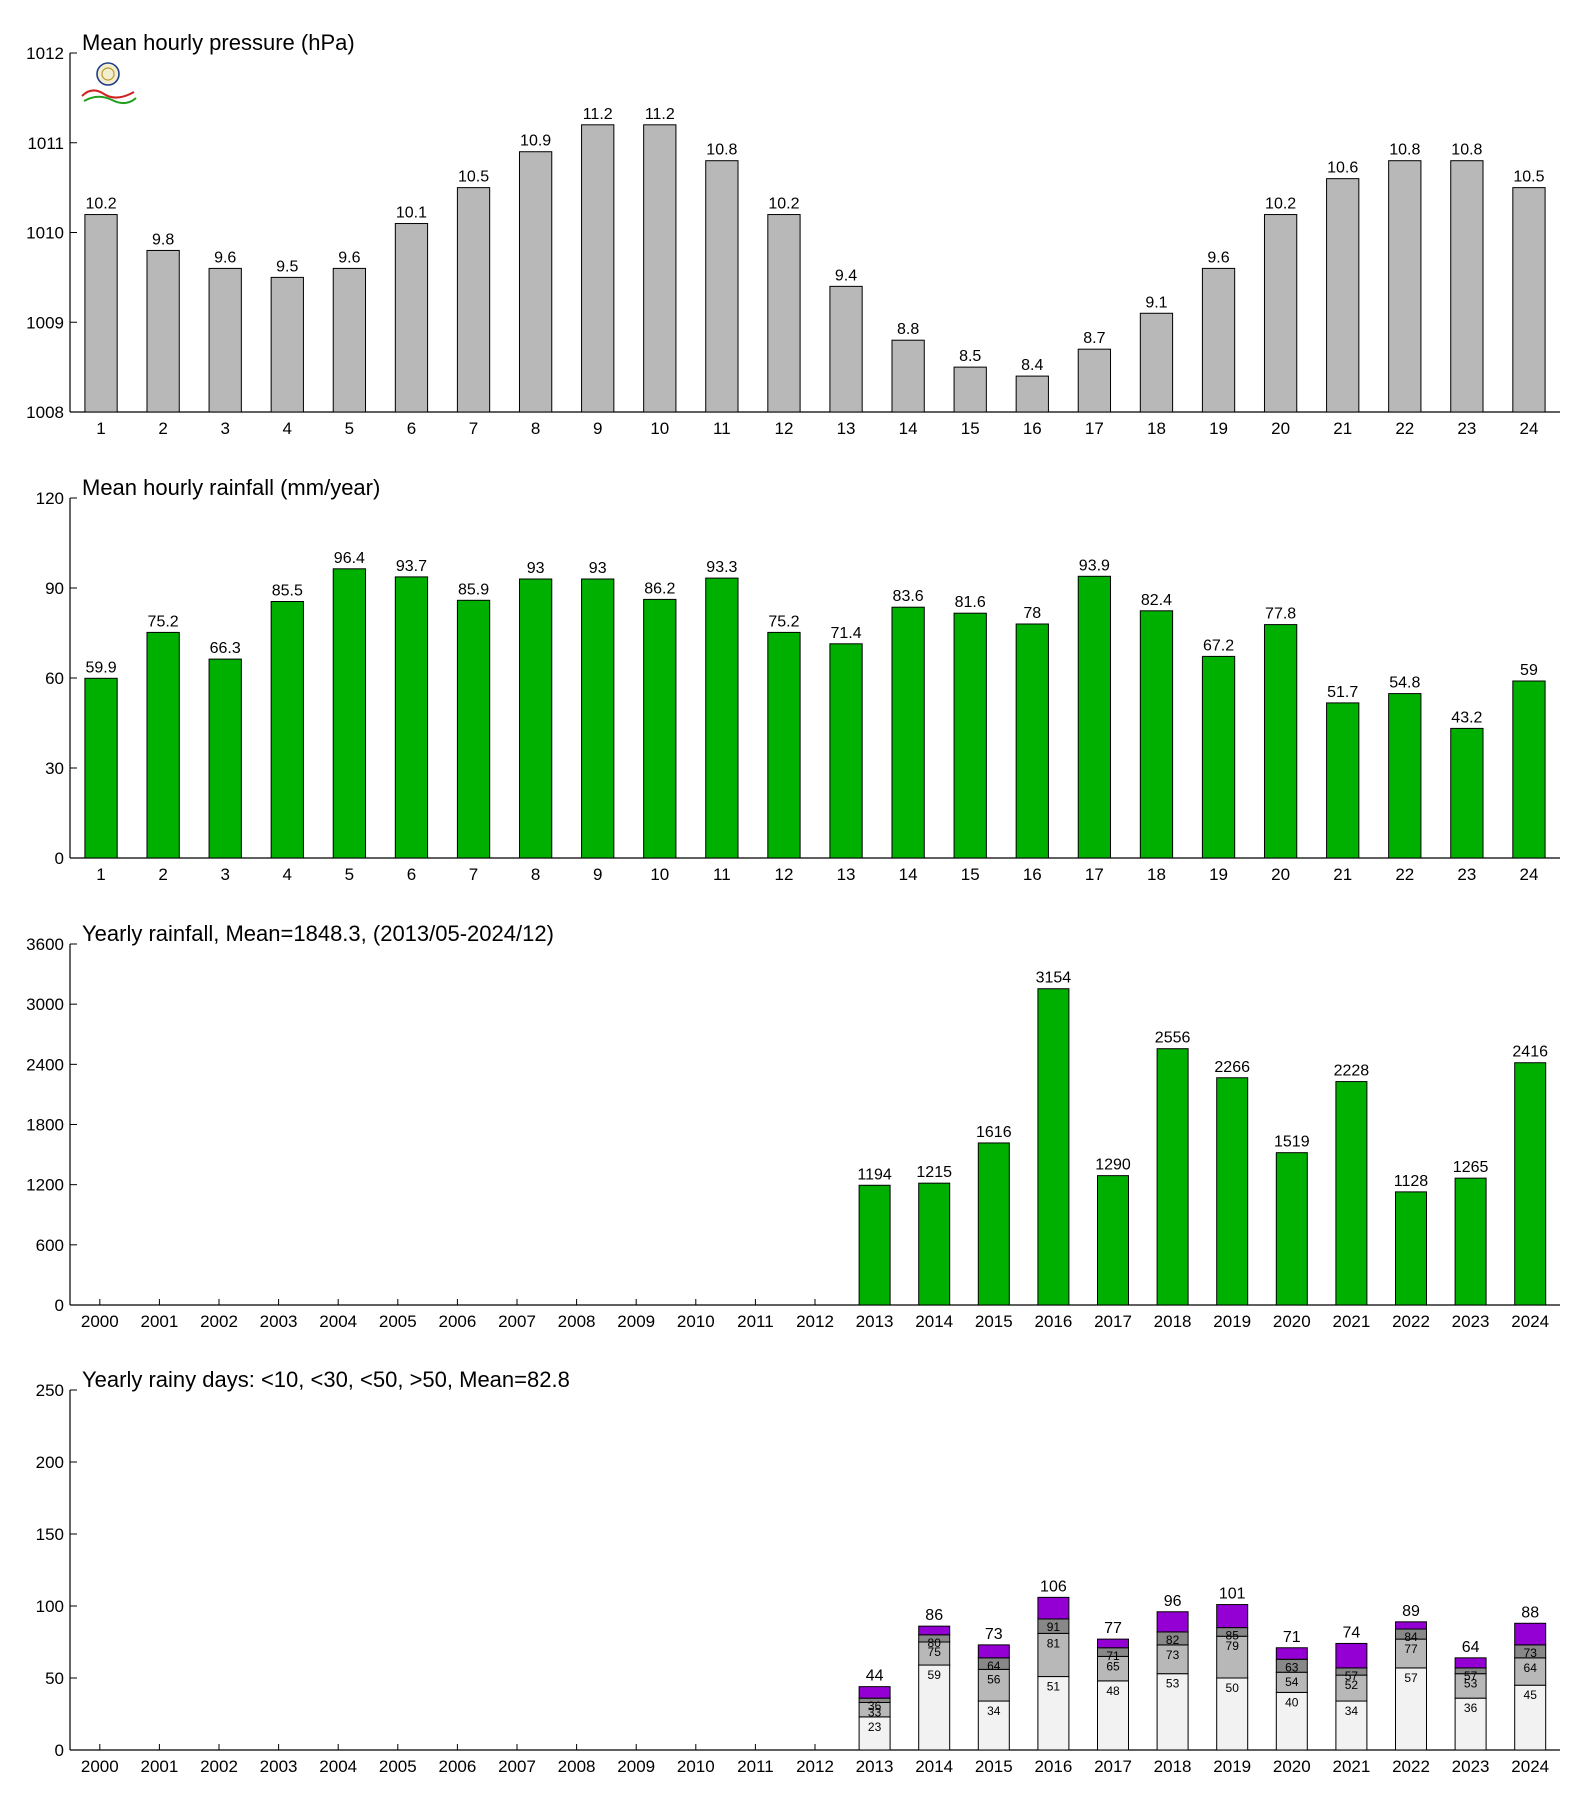 The height and width of the screenshot is (1805, 1580). What do you see at coordinates (1232, 1321) in the screenshot?
I see `x-tick-label: 2019` at bounding box center [1232, 1321].